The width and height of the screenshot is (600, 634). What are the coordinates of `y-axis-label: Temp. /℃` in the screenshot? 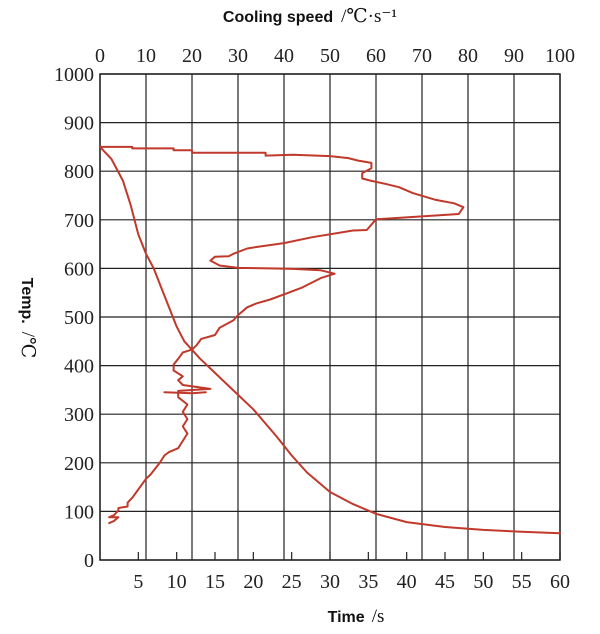 It's located at (27, 318).